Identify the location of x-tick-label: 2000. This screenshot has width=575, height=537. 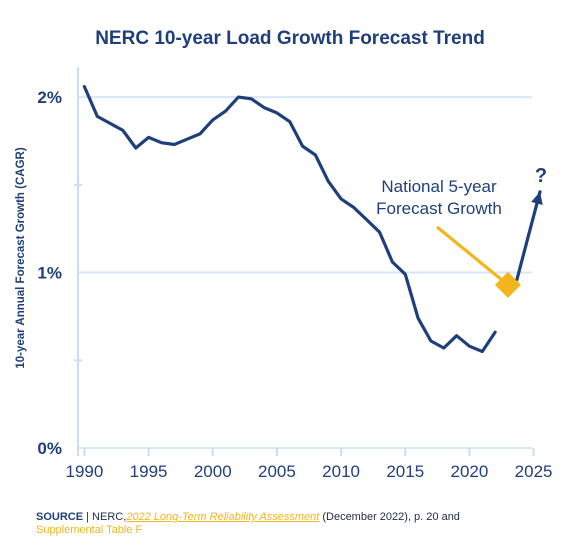
(213, 471).